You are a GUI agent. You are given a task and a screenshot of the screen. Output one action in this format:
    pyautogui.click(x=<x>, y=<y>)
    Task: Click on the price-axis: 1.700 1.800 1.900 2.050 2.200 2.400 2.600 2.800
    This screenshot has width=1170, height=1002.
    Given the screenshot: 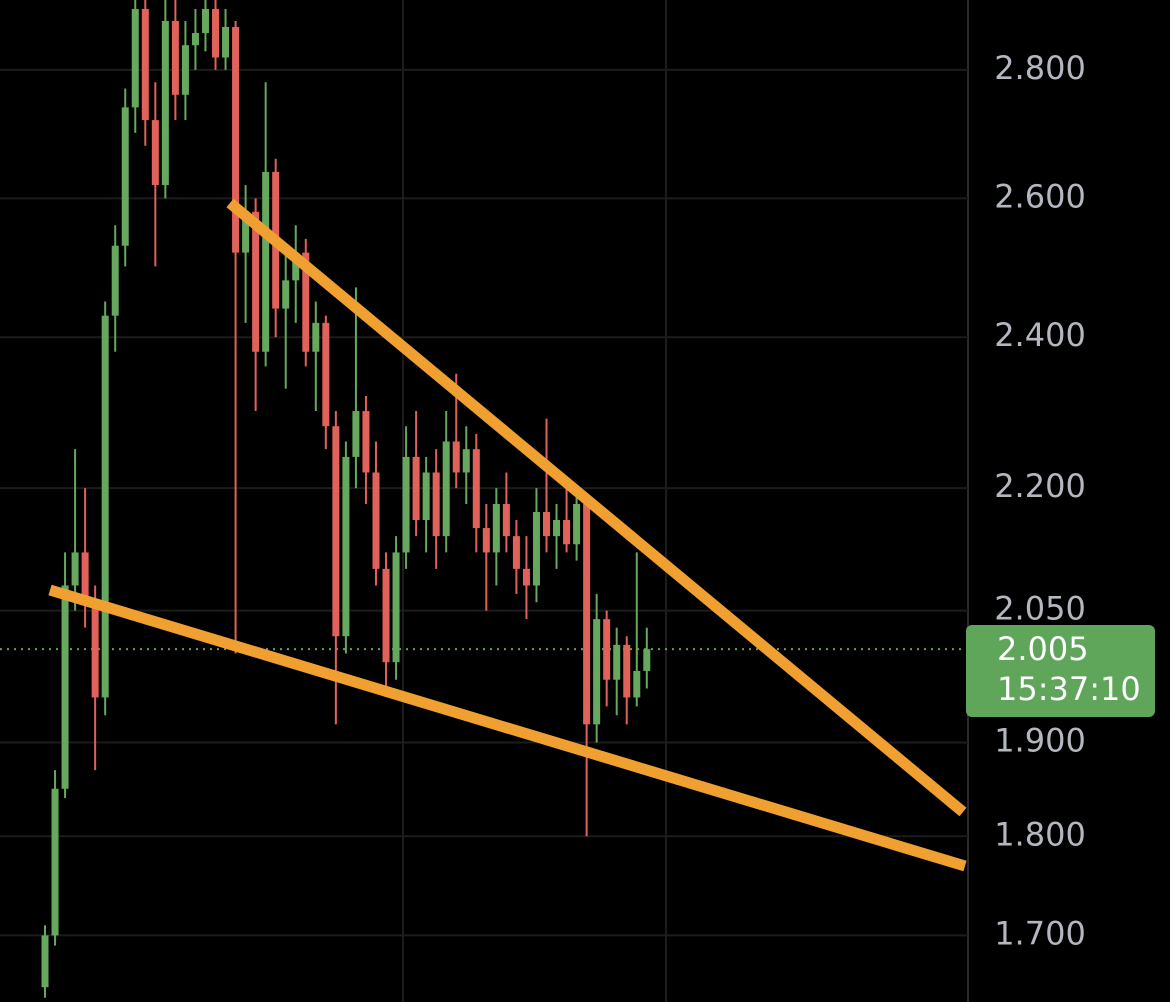 What is the action you would take?
    pyautogui.click(x=1040, y=501)
    